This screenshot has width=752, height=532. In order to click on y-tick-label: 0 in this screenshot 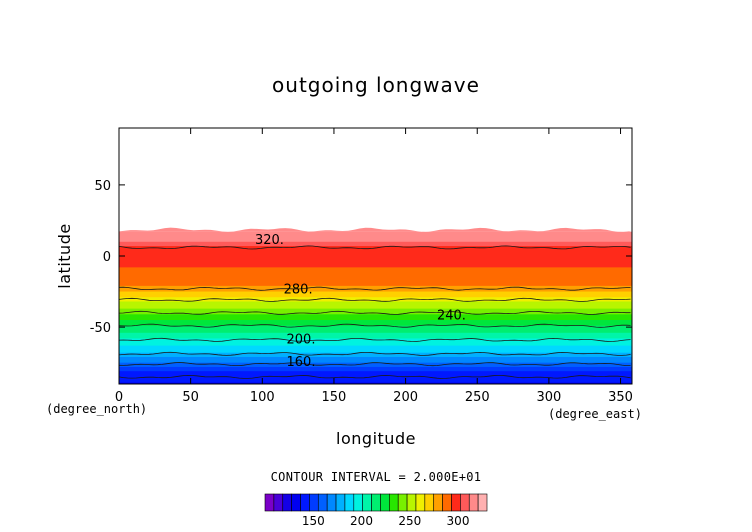, I will do `click(107, 257)`.